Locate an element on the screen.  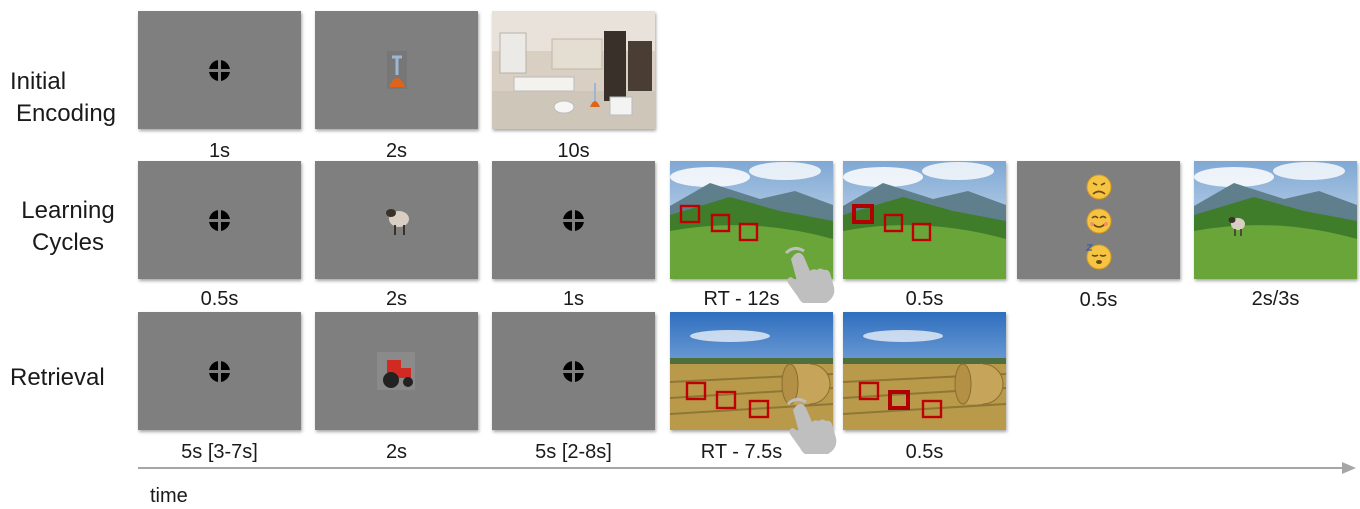
retrieval-object-panel is located at coordinates (396, 371).